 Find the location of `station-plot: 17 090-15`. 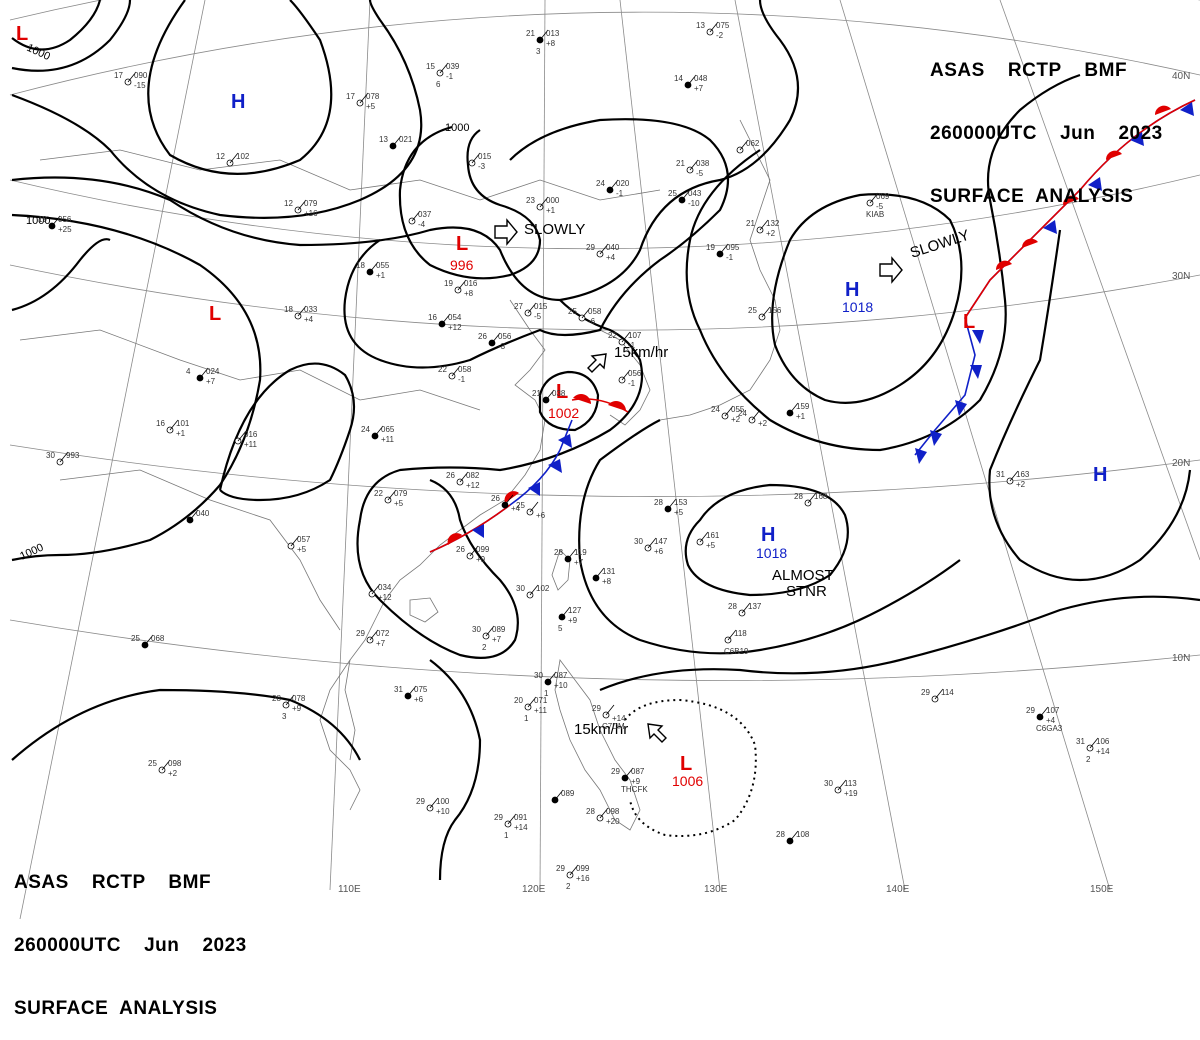

station-plot: 17 090-15 is located at coordinates (131, 80).